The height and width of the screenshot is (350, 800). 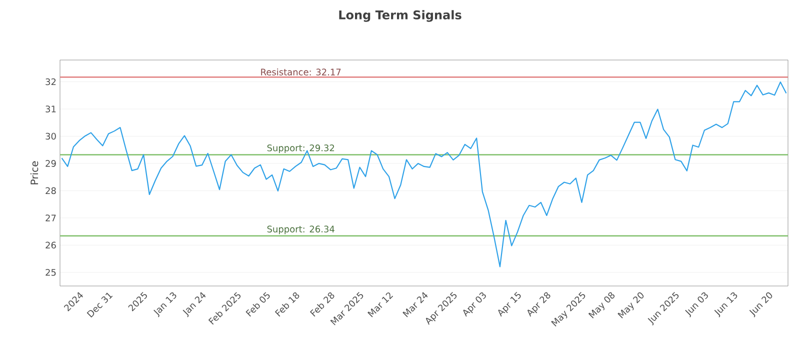 What do you see at coordinates (322, 304) in the screenshot?
I see `x-tick-label: Feb 28` at bounding box center [322, 304].